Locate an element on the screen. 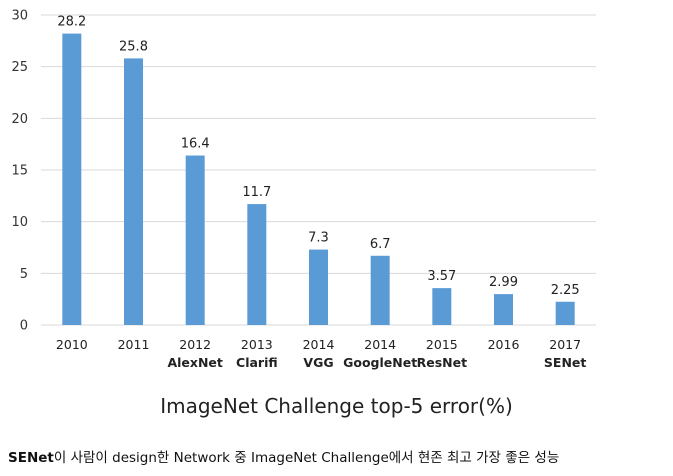  y-tick-label: 5 is located at coordinates (24, 274).